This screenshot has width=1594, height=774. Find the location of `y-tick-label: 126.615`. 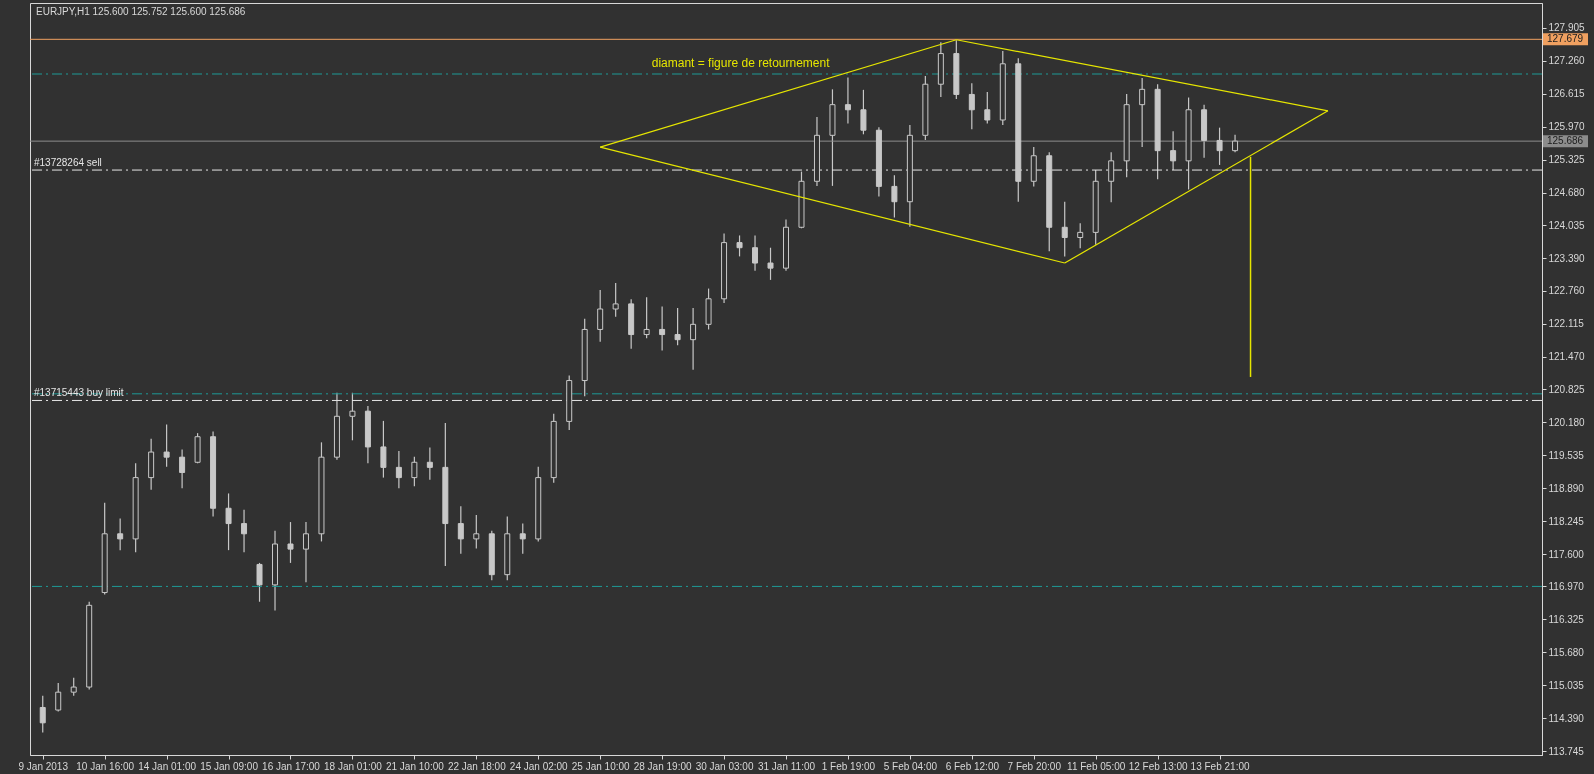

y-tick-label: 126.615 is located at coordinates (1567, 94).